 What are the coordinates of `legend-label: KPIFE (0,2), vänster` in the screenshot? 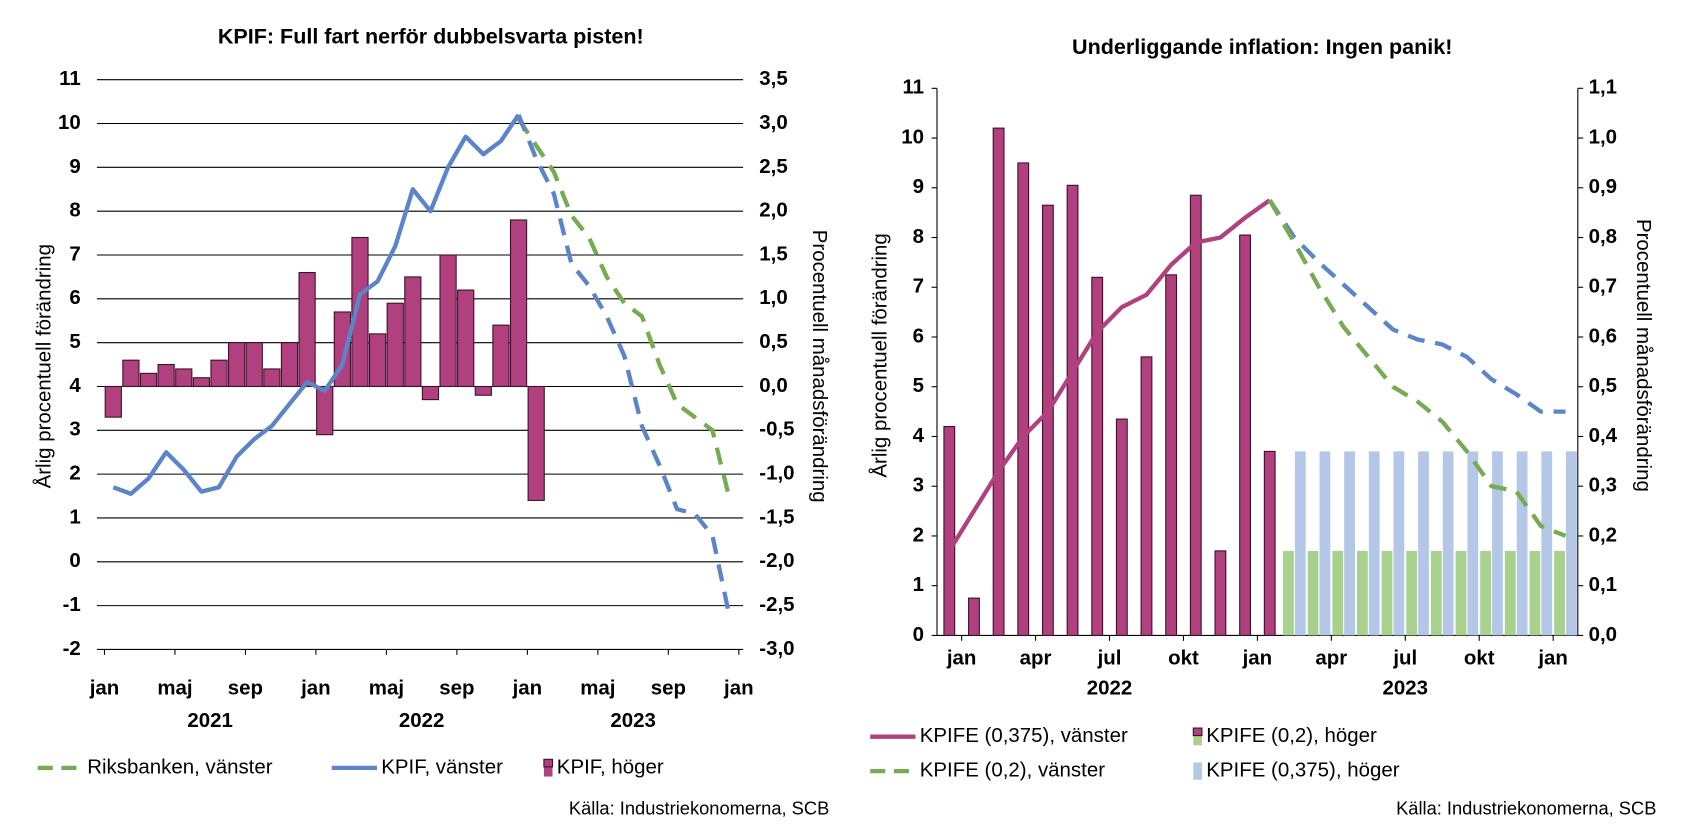 It's located at (1012, 770).